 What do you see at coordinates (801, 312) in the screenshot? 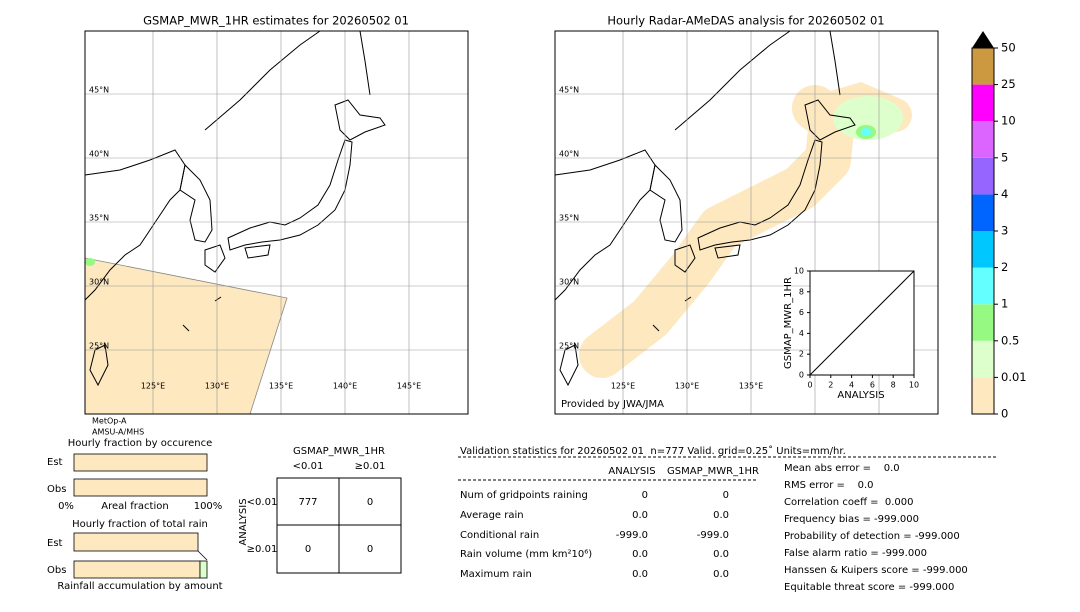
I see `y-tick-label: 6` at bounding box center [801, 312].